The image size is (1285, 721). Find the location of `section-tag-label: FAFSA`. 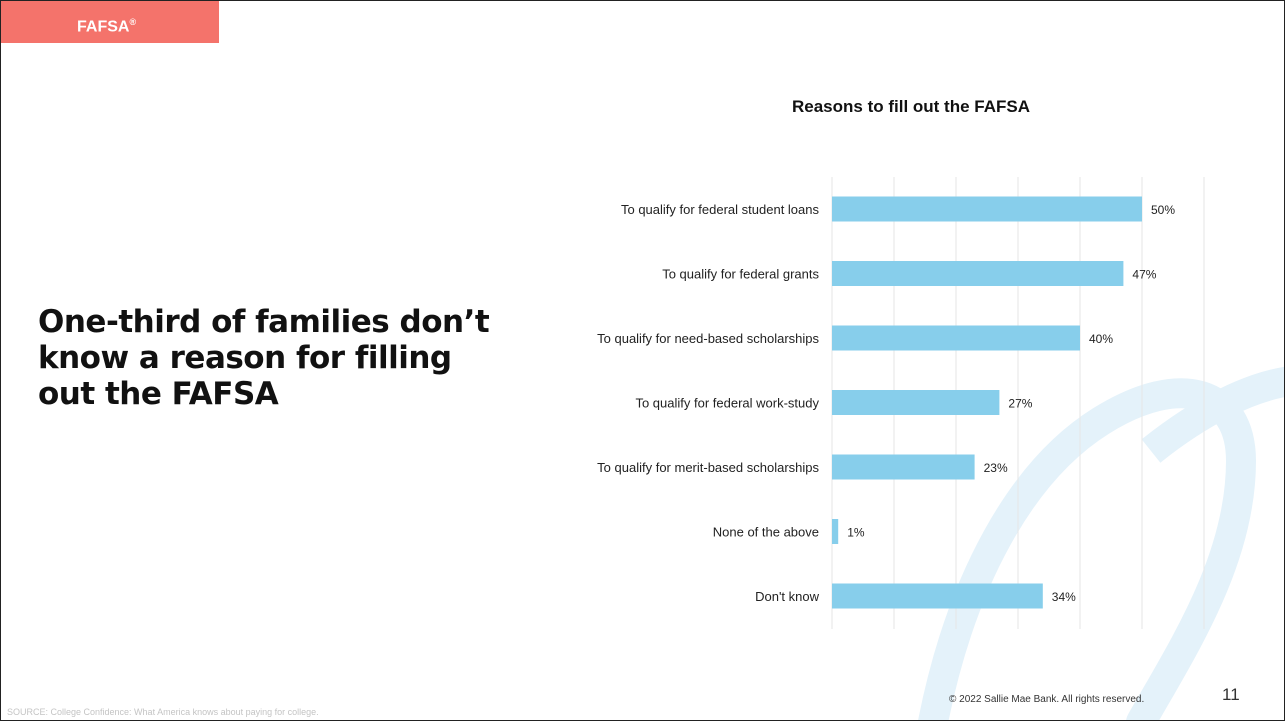

section-tag-label: FAFSA is located at coordinates (103, 27).